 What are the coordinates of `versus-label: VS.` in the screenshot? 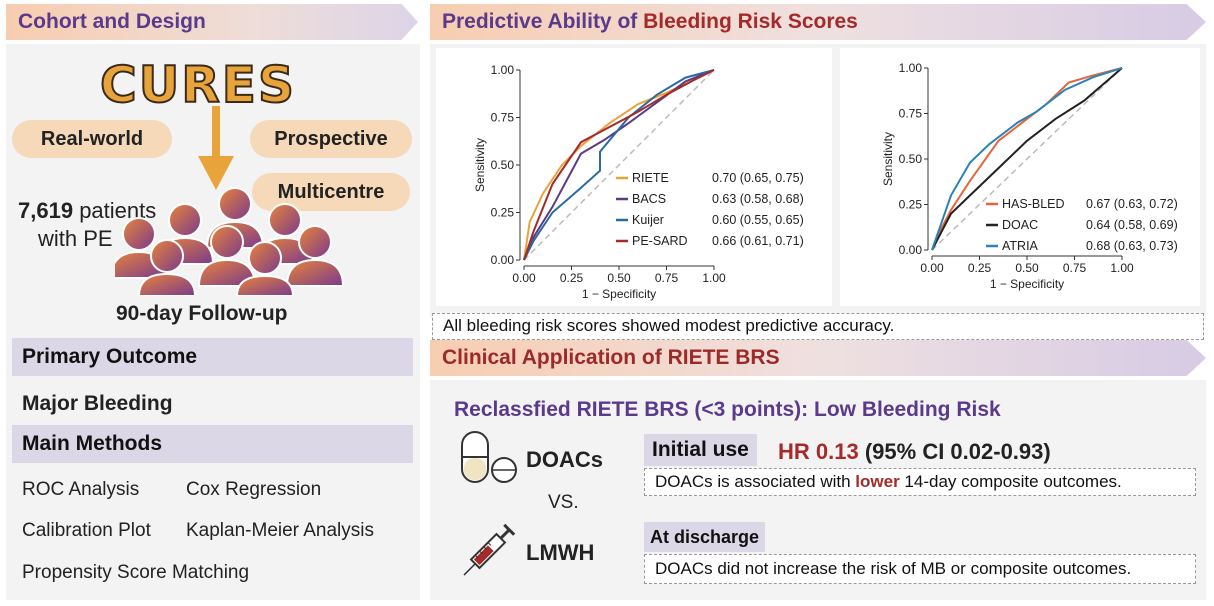 It's located at (563, 502).